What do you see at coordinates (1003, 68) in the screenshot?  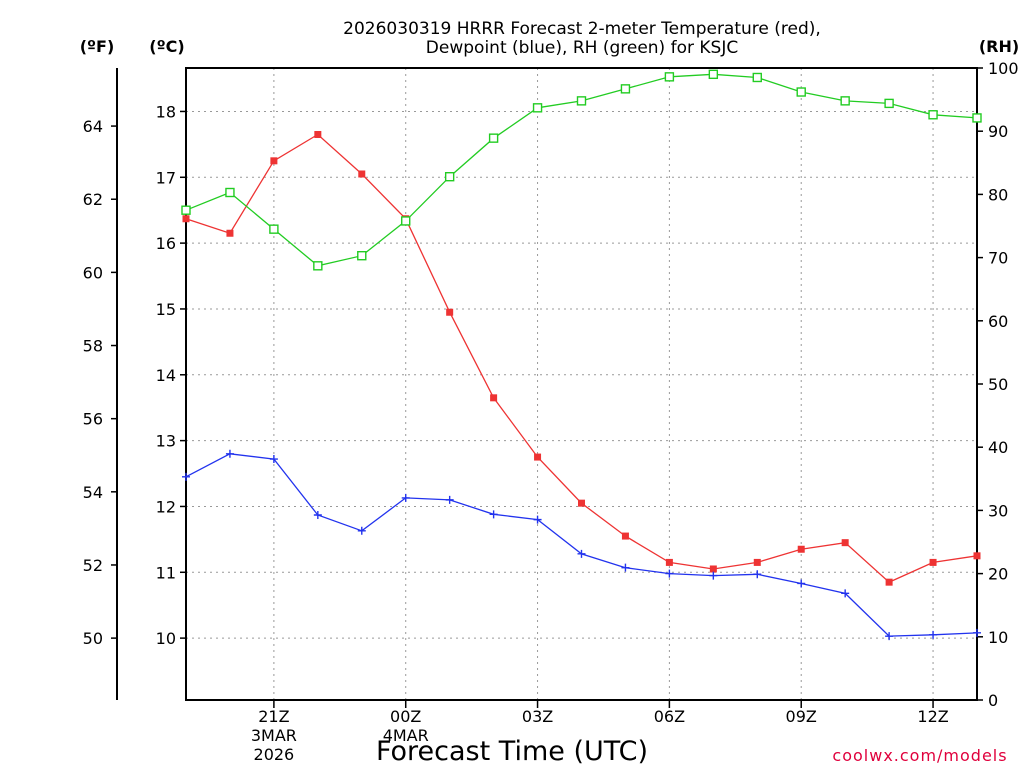 I see `rh-tick-label: 100` at bounding box center [1003, 68].